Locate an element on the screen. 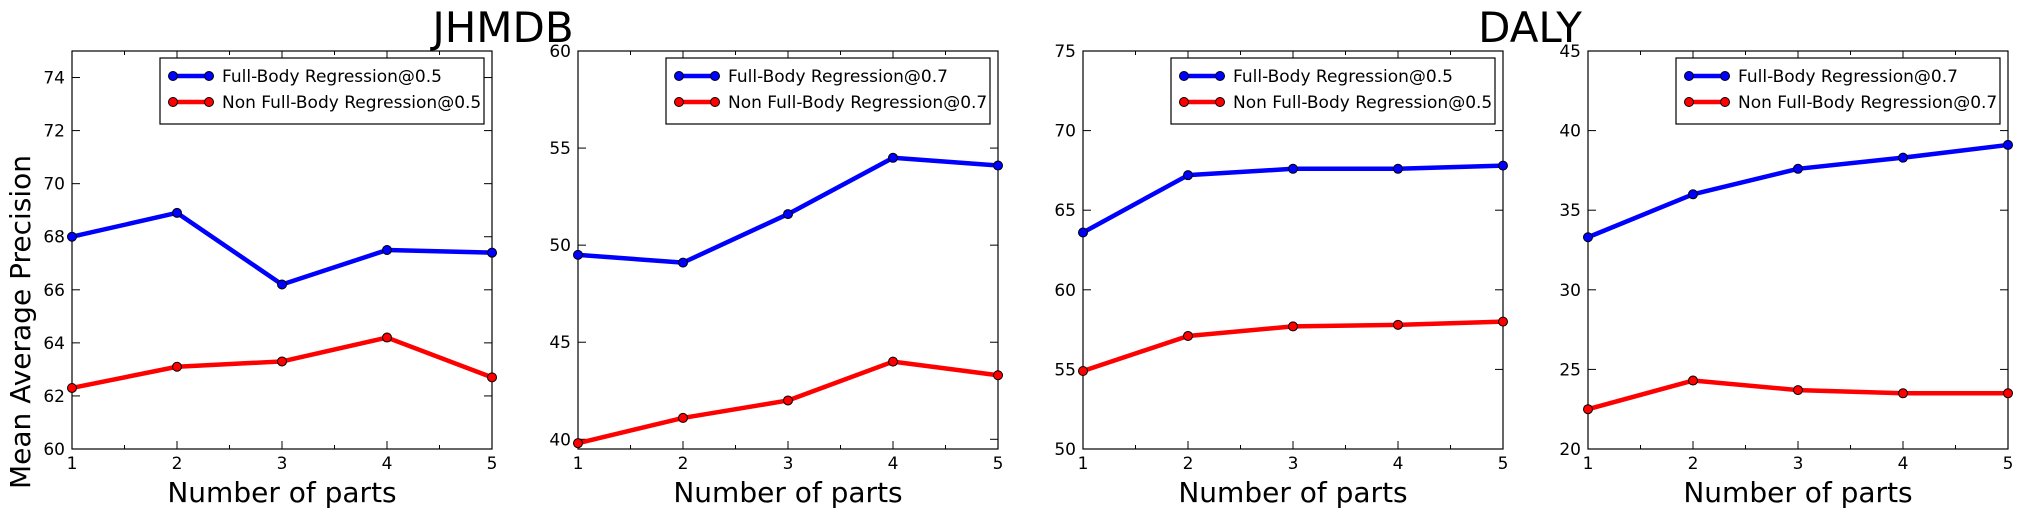  y-tick-label: 25 is located at coordinates (1570, 370).